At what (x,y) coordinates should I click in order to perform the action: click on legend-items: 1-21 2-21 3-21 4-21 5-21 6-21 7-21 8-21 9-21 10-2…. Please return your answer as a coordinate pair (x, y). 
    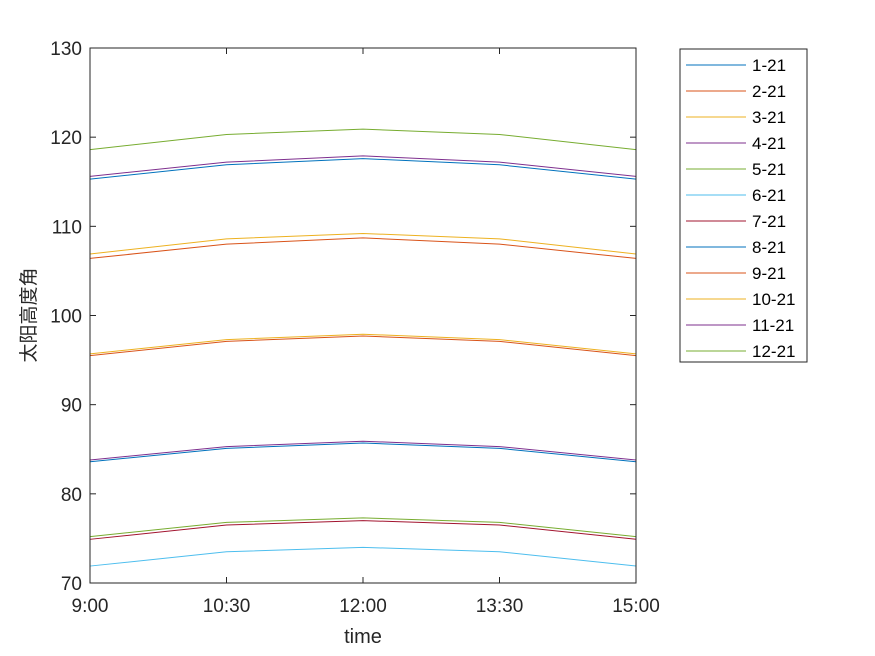
    Looking at the image, I should click on (740, 208).